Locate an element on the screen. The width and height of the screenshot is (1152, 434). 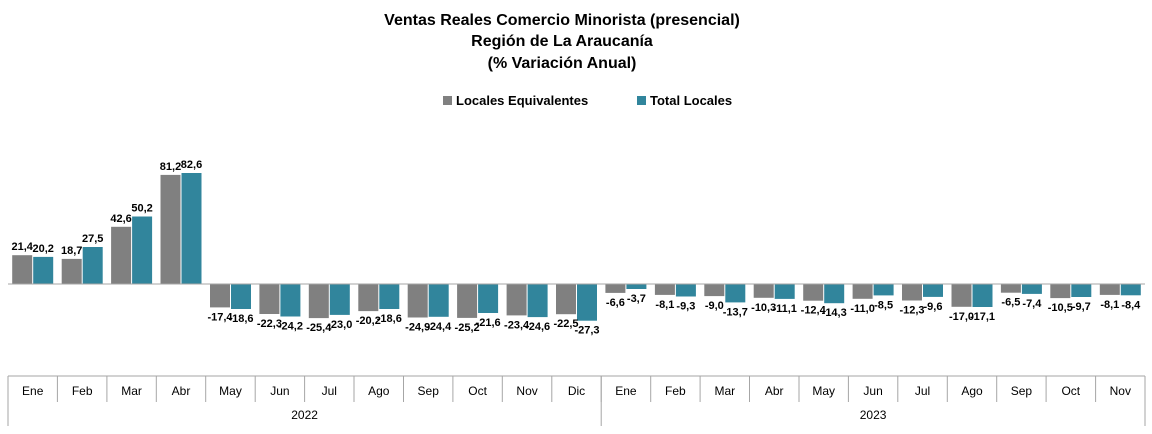
data-label-locales-equivalentes-22: -8,1 is located at coordinates (1109, 305).